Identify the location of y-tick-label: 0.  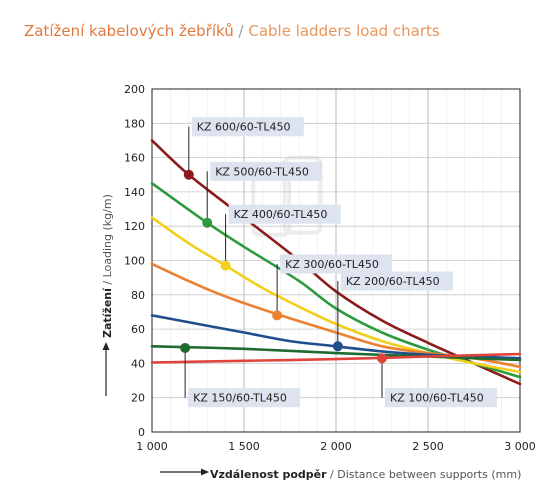
(141, 432).